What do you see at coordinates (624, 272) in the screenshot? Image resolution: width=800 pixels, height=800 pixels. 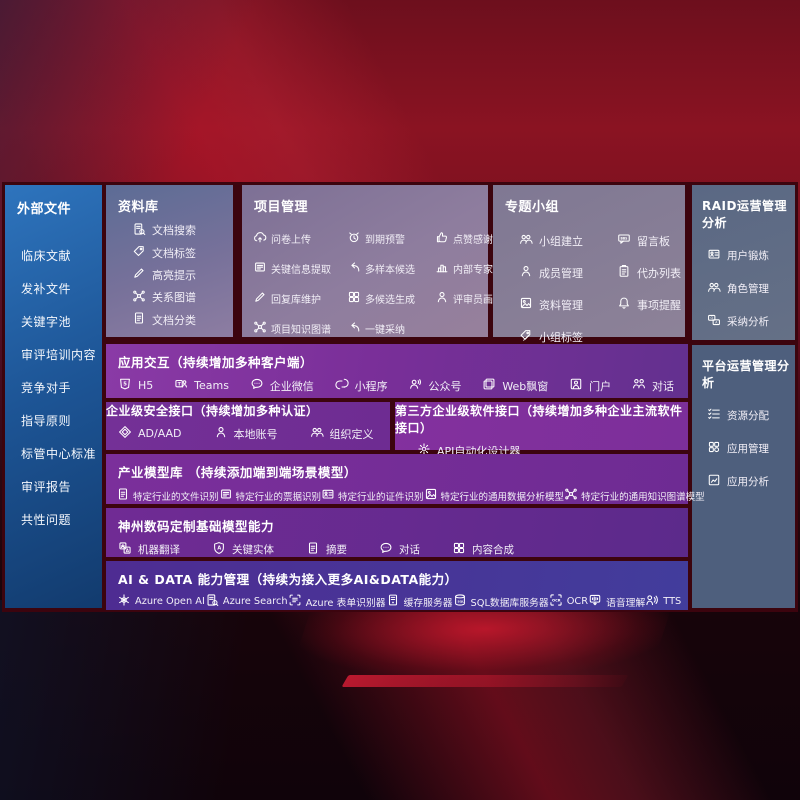 I see `todo-list-icon` at bounding box center [624, 272].